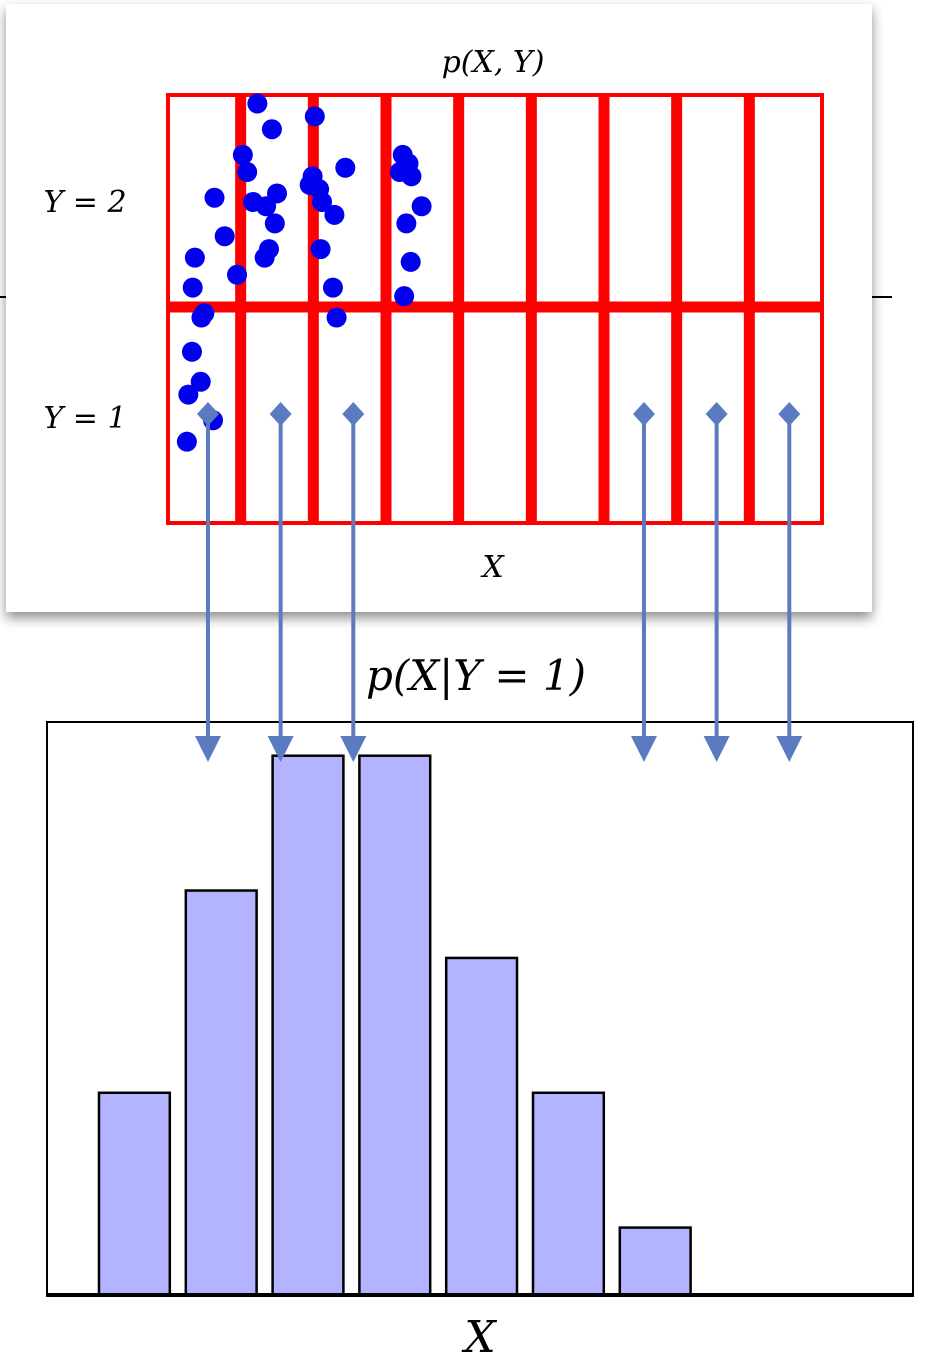 This screenshot has width=944, height=1368. I want to click on row-label-y1: Y = 1, so click(84, 418).